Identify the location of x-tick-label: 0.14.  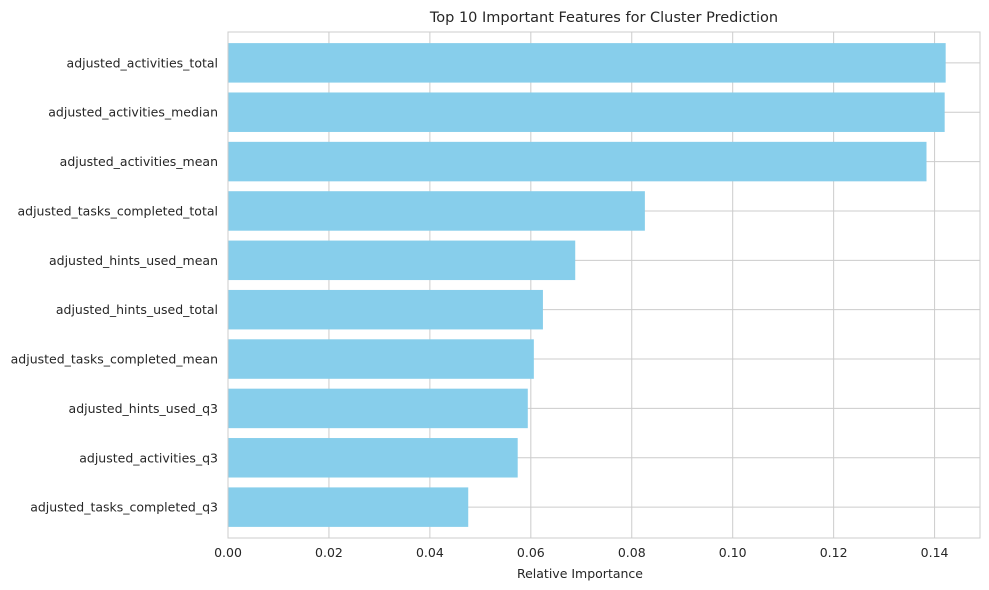
(935, 552).